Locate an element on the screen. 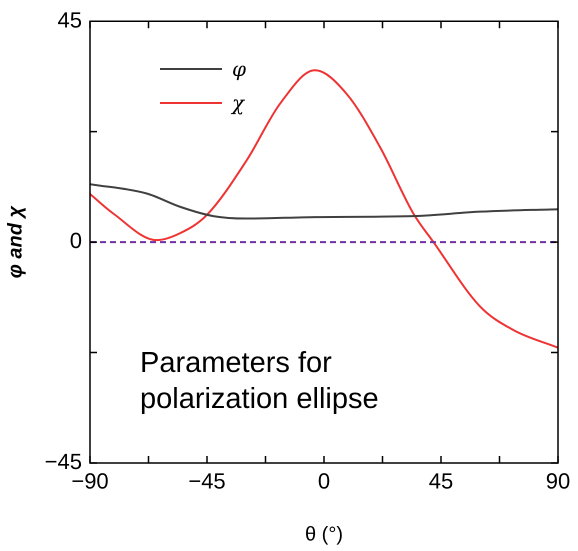 This screenshot has width=578, height=551. y-axis-title: φ and χ is located at coordinates (15, 241).